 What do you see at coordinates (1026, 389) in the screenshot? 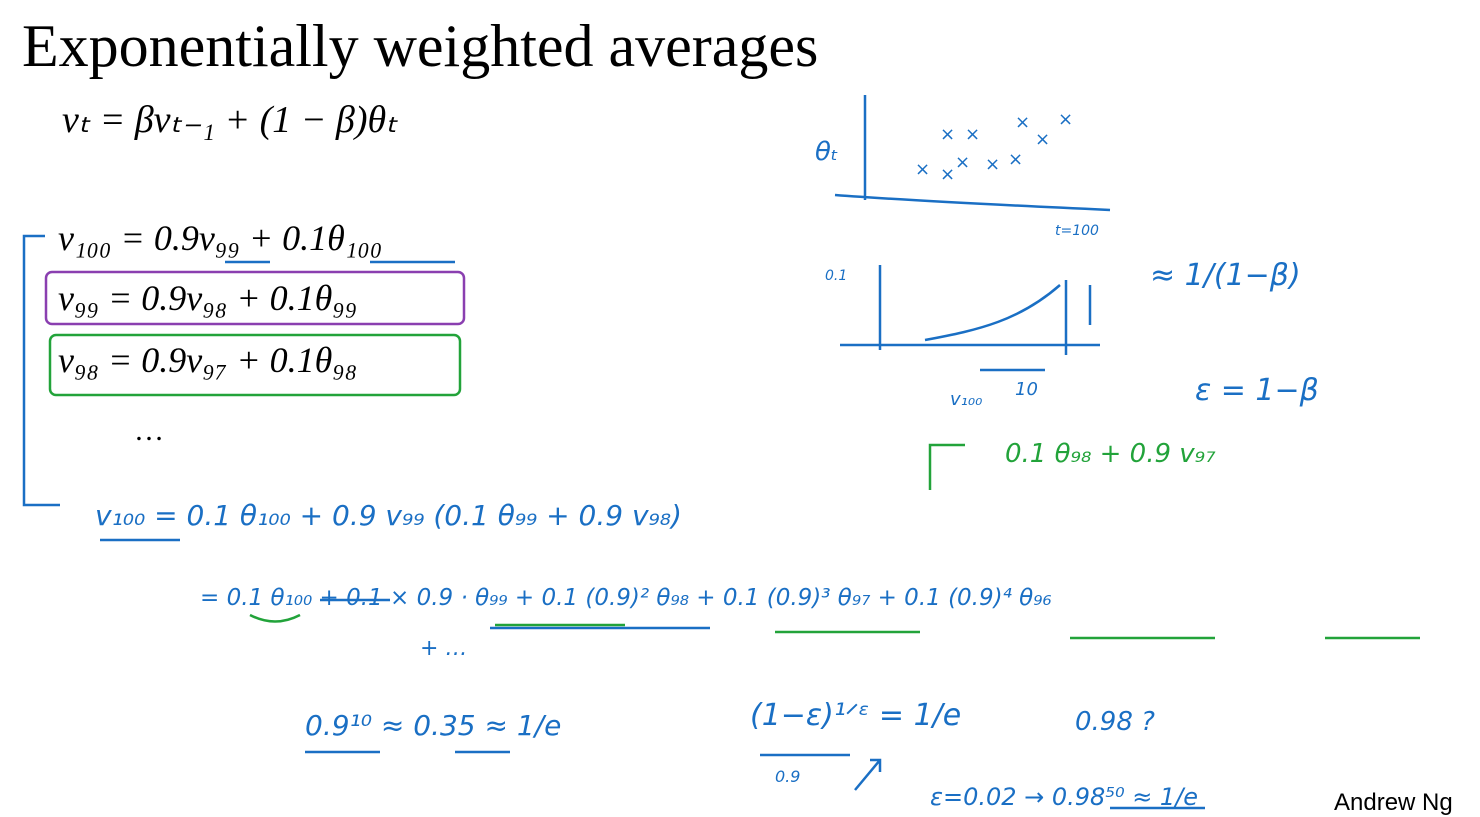
I see `handwritten-note: 10` at bounding box center [1026, 389].